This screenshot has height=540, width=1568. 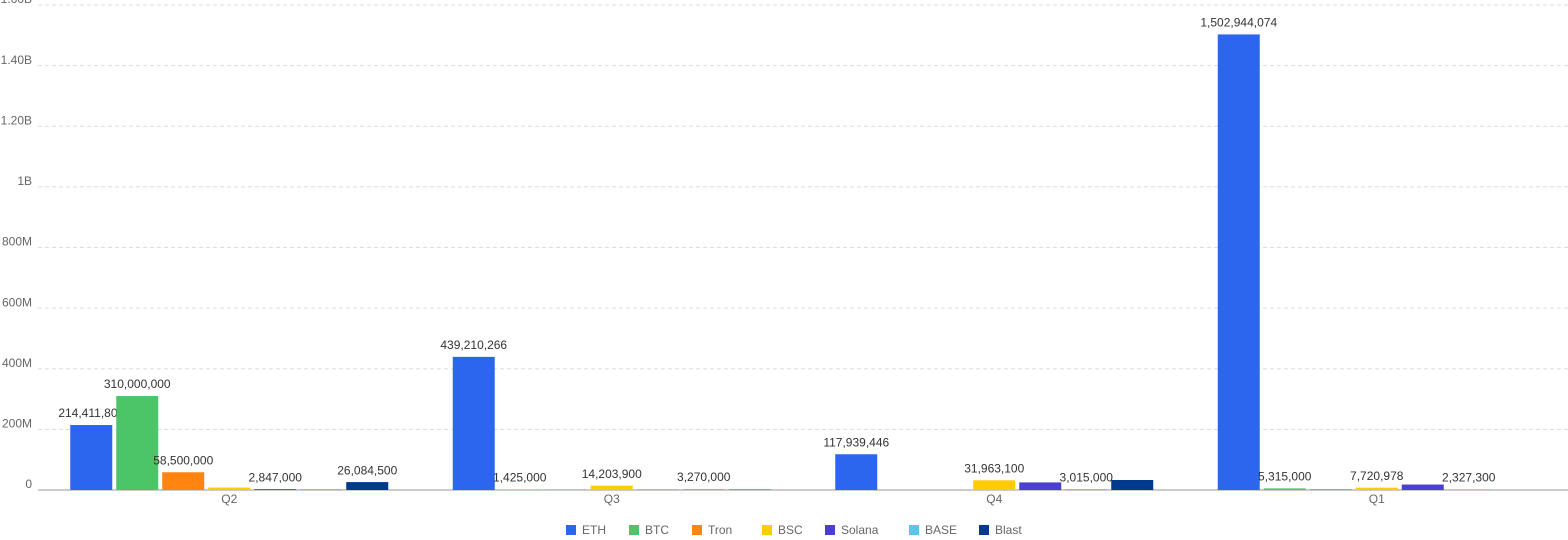 What do you see at coordinates (941, 530) in the screenshot?
I see `legend-label: BASE` at bounding box center [941, 530].